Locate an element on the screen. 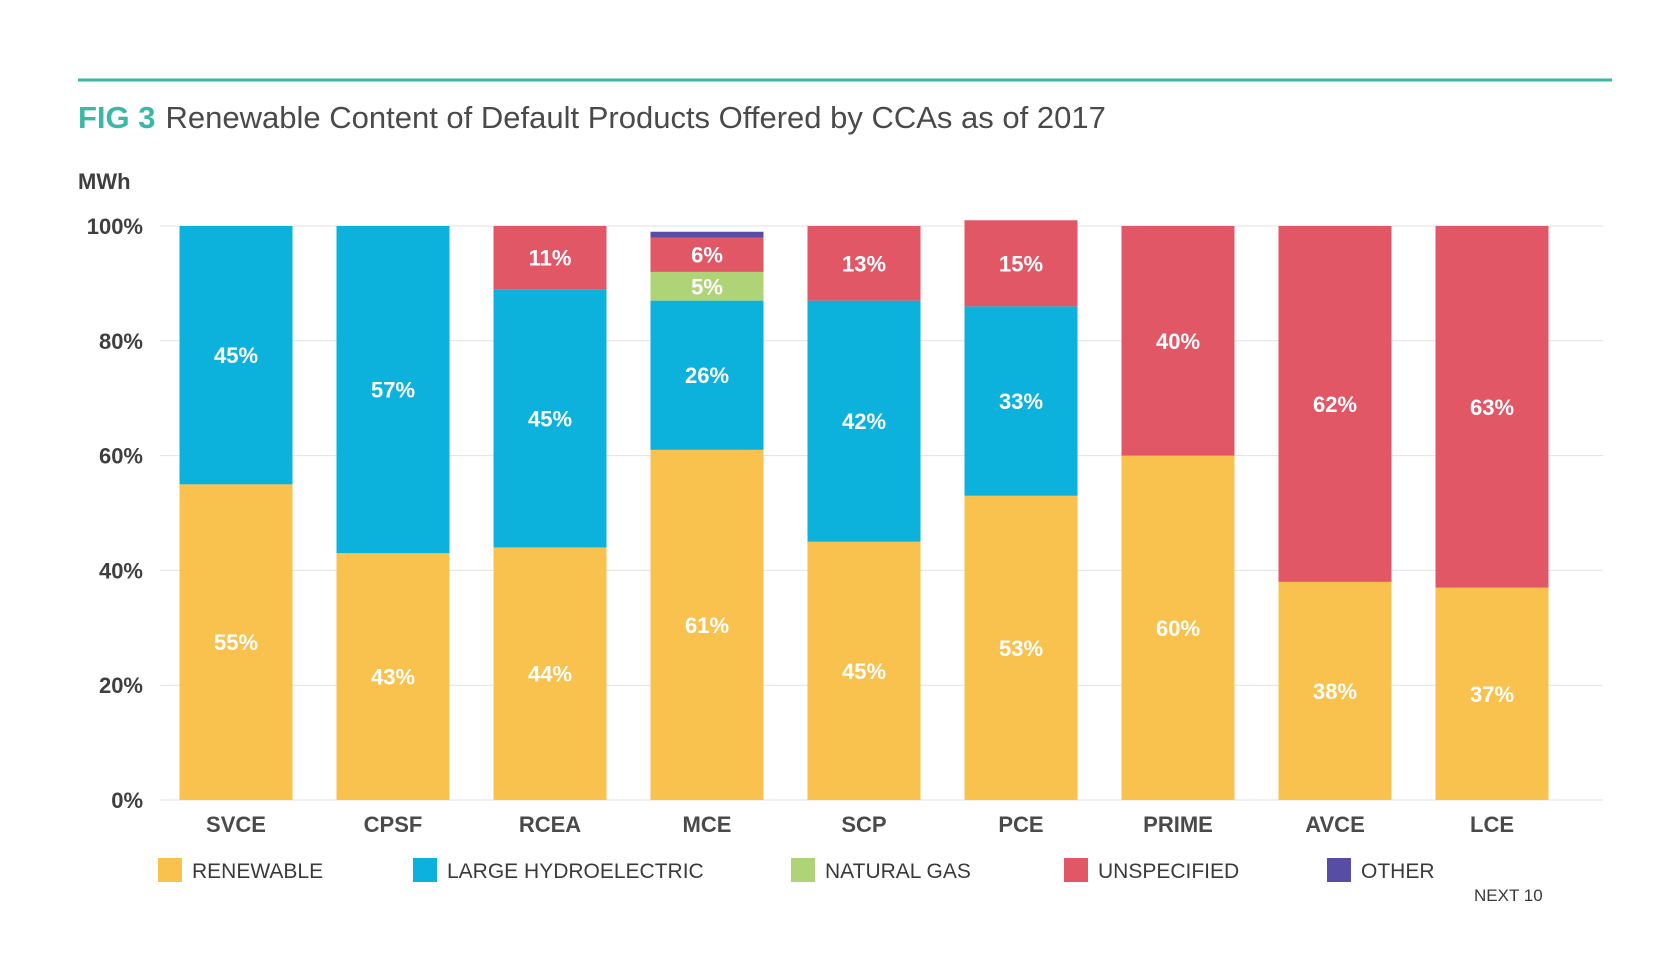 The height and width of the screenshot is (957, 1680). data-label: 61% is located at coordinates (707, 625).